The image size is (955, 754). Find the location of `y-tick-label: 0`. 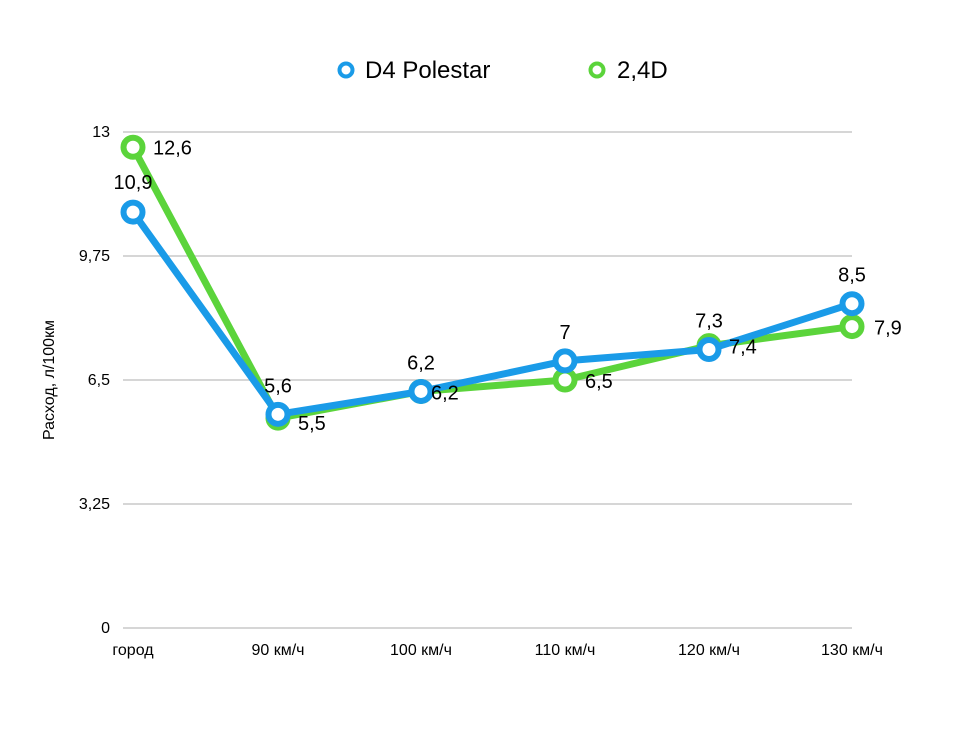

y-tick-label: 0 is located at coordinates (105, 628).